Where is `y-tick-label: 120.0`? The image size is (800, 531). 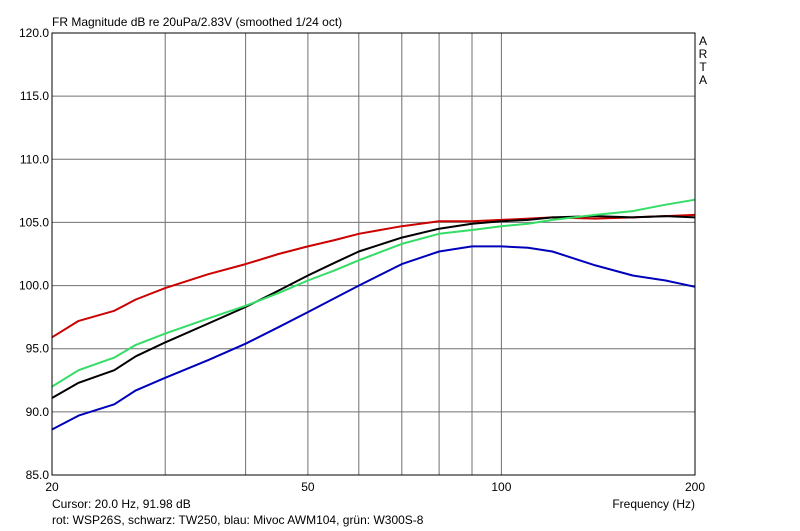
y-tick-label: 120.0 is located at coordinates (34, 33).